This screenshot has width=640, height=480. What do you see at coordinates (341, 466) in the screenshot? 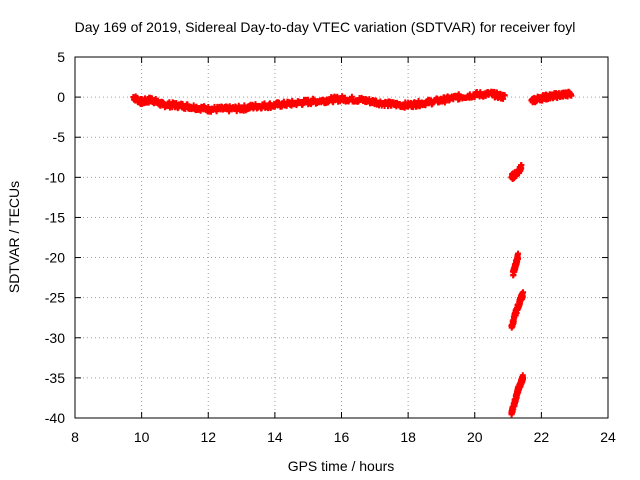
I see `x-axis-label: GPS time / hours` at bounding box center [341, 466].